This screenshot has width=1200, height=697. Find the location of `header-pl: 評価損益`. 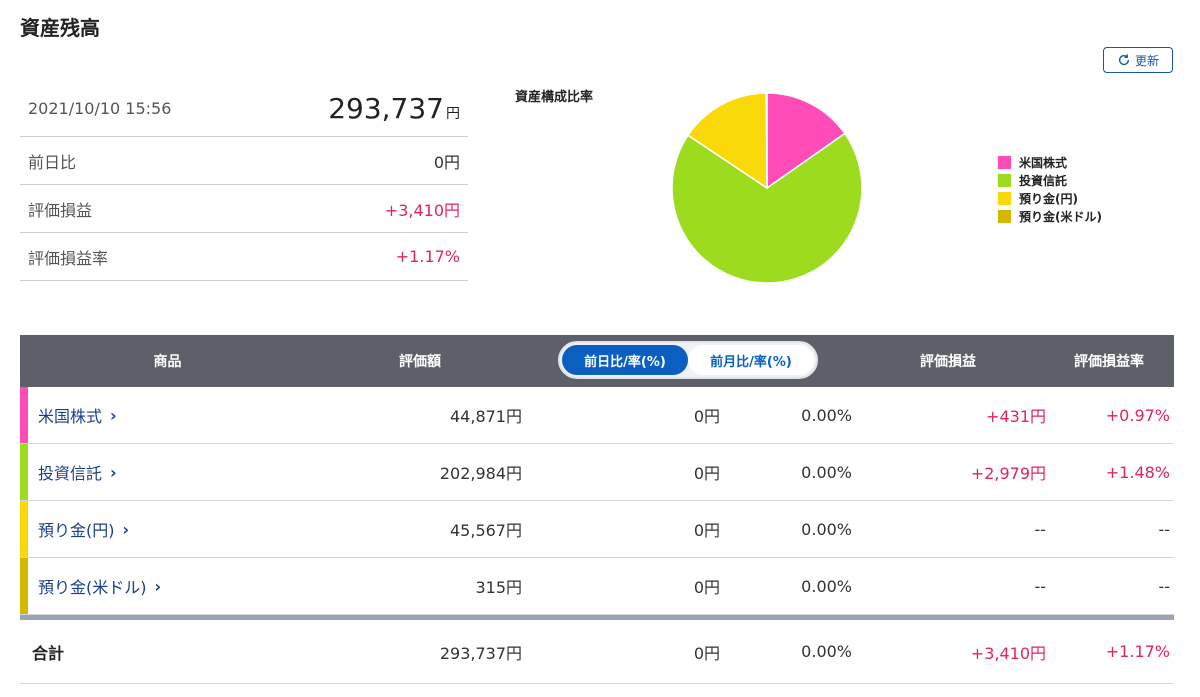

header-pl: 評価損益 is located at coordinates (948, 362).